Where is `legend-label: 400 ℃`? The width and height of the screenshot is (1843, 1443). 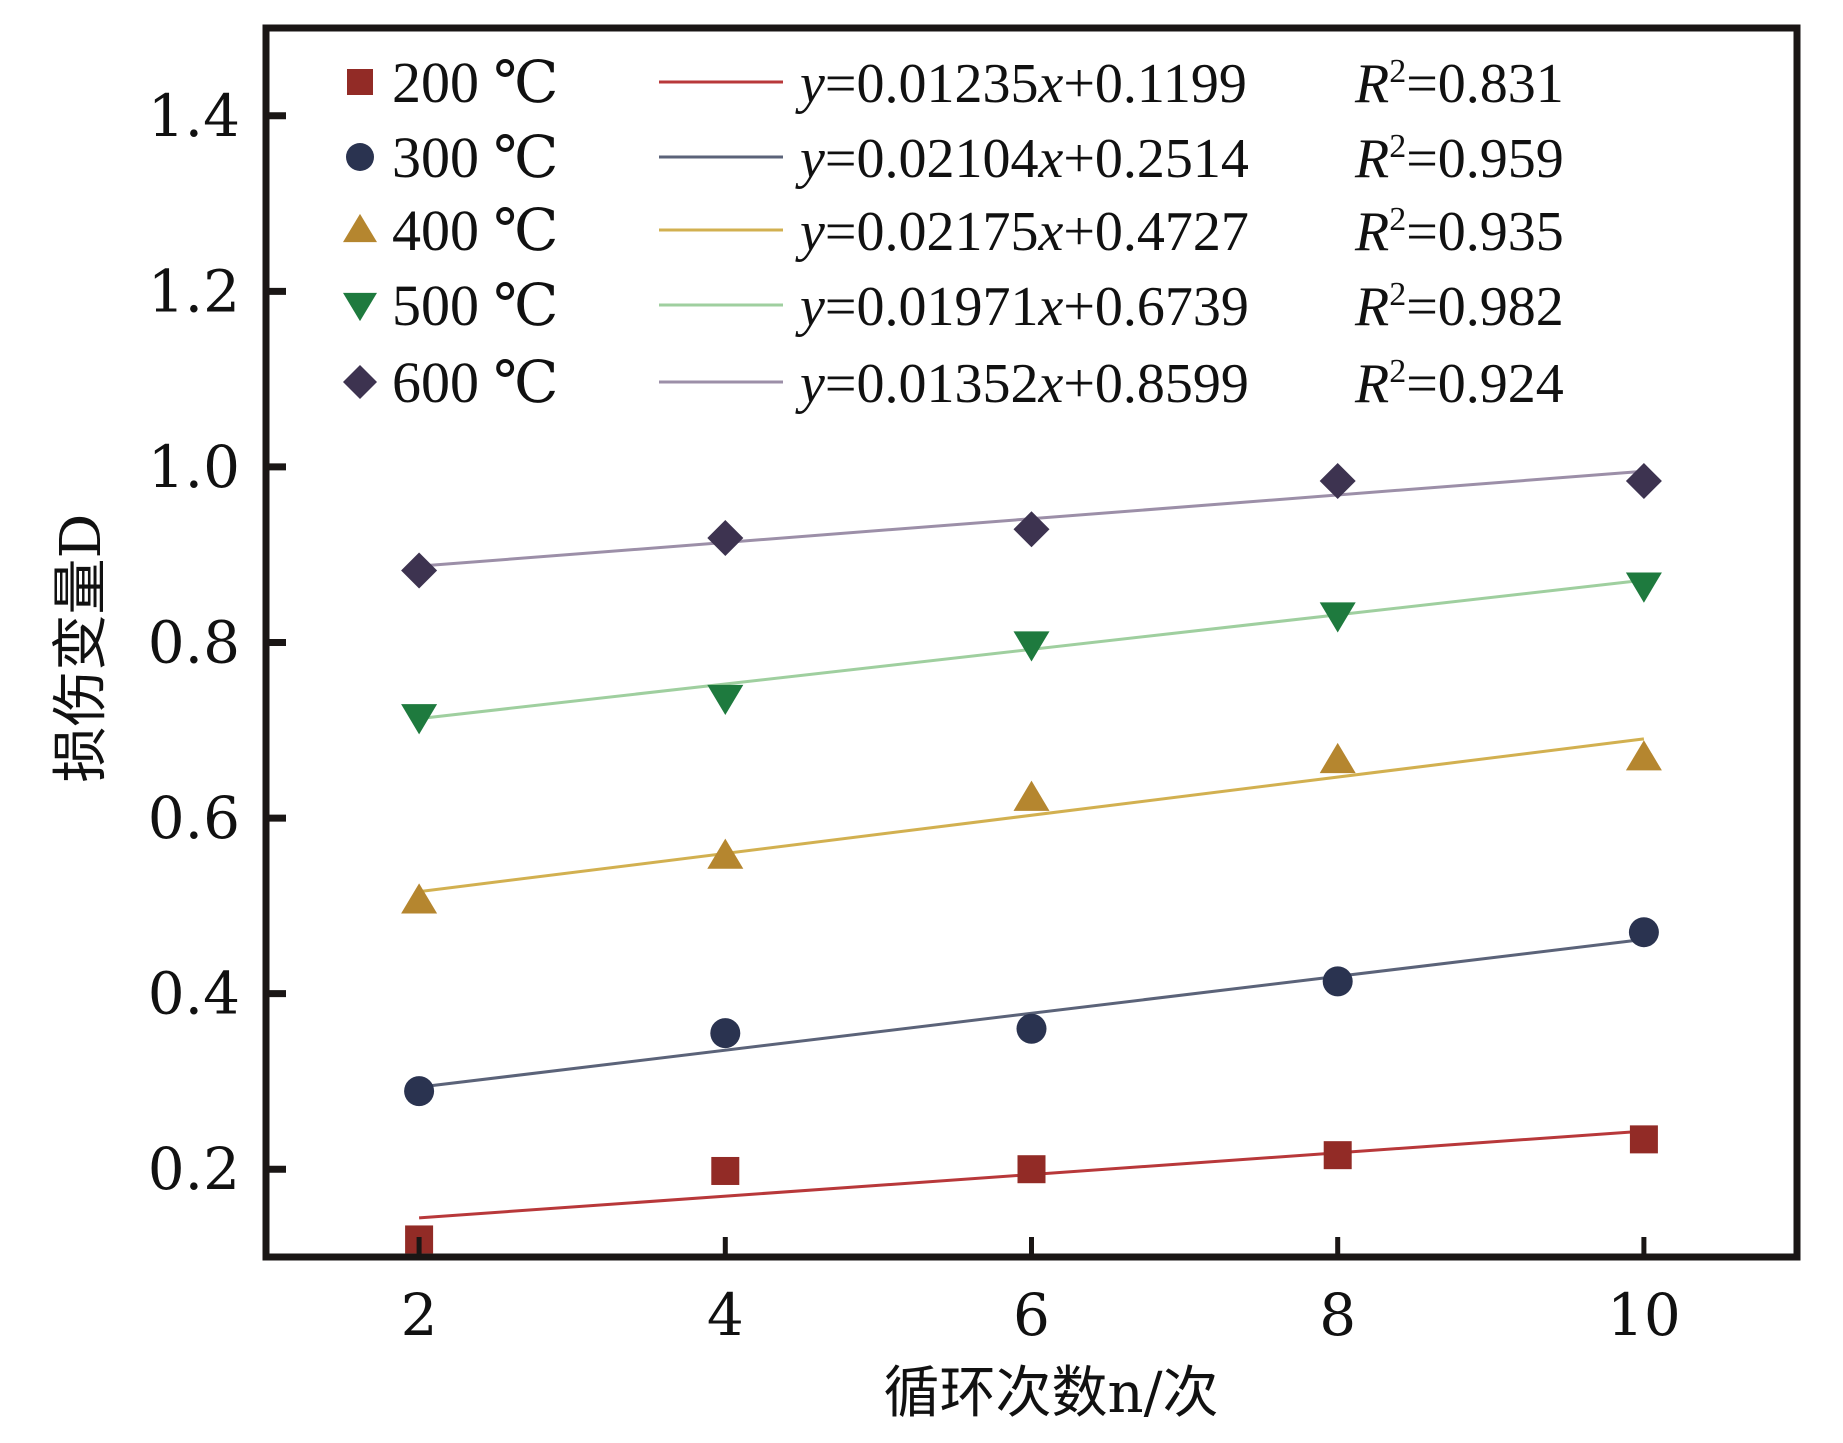
legend-label: 400 ℃ is located at coordinates (475, 230).